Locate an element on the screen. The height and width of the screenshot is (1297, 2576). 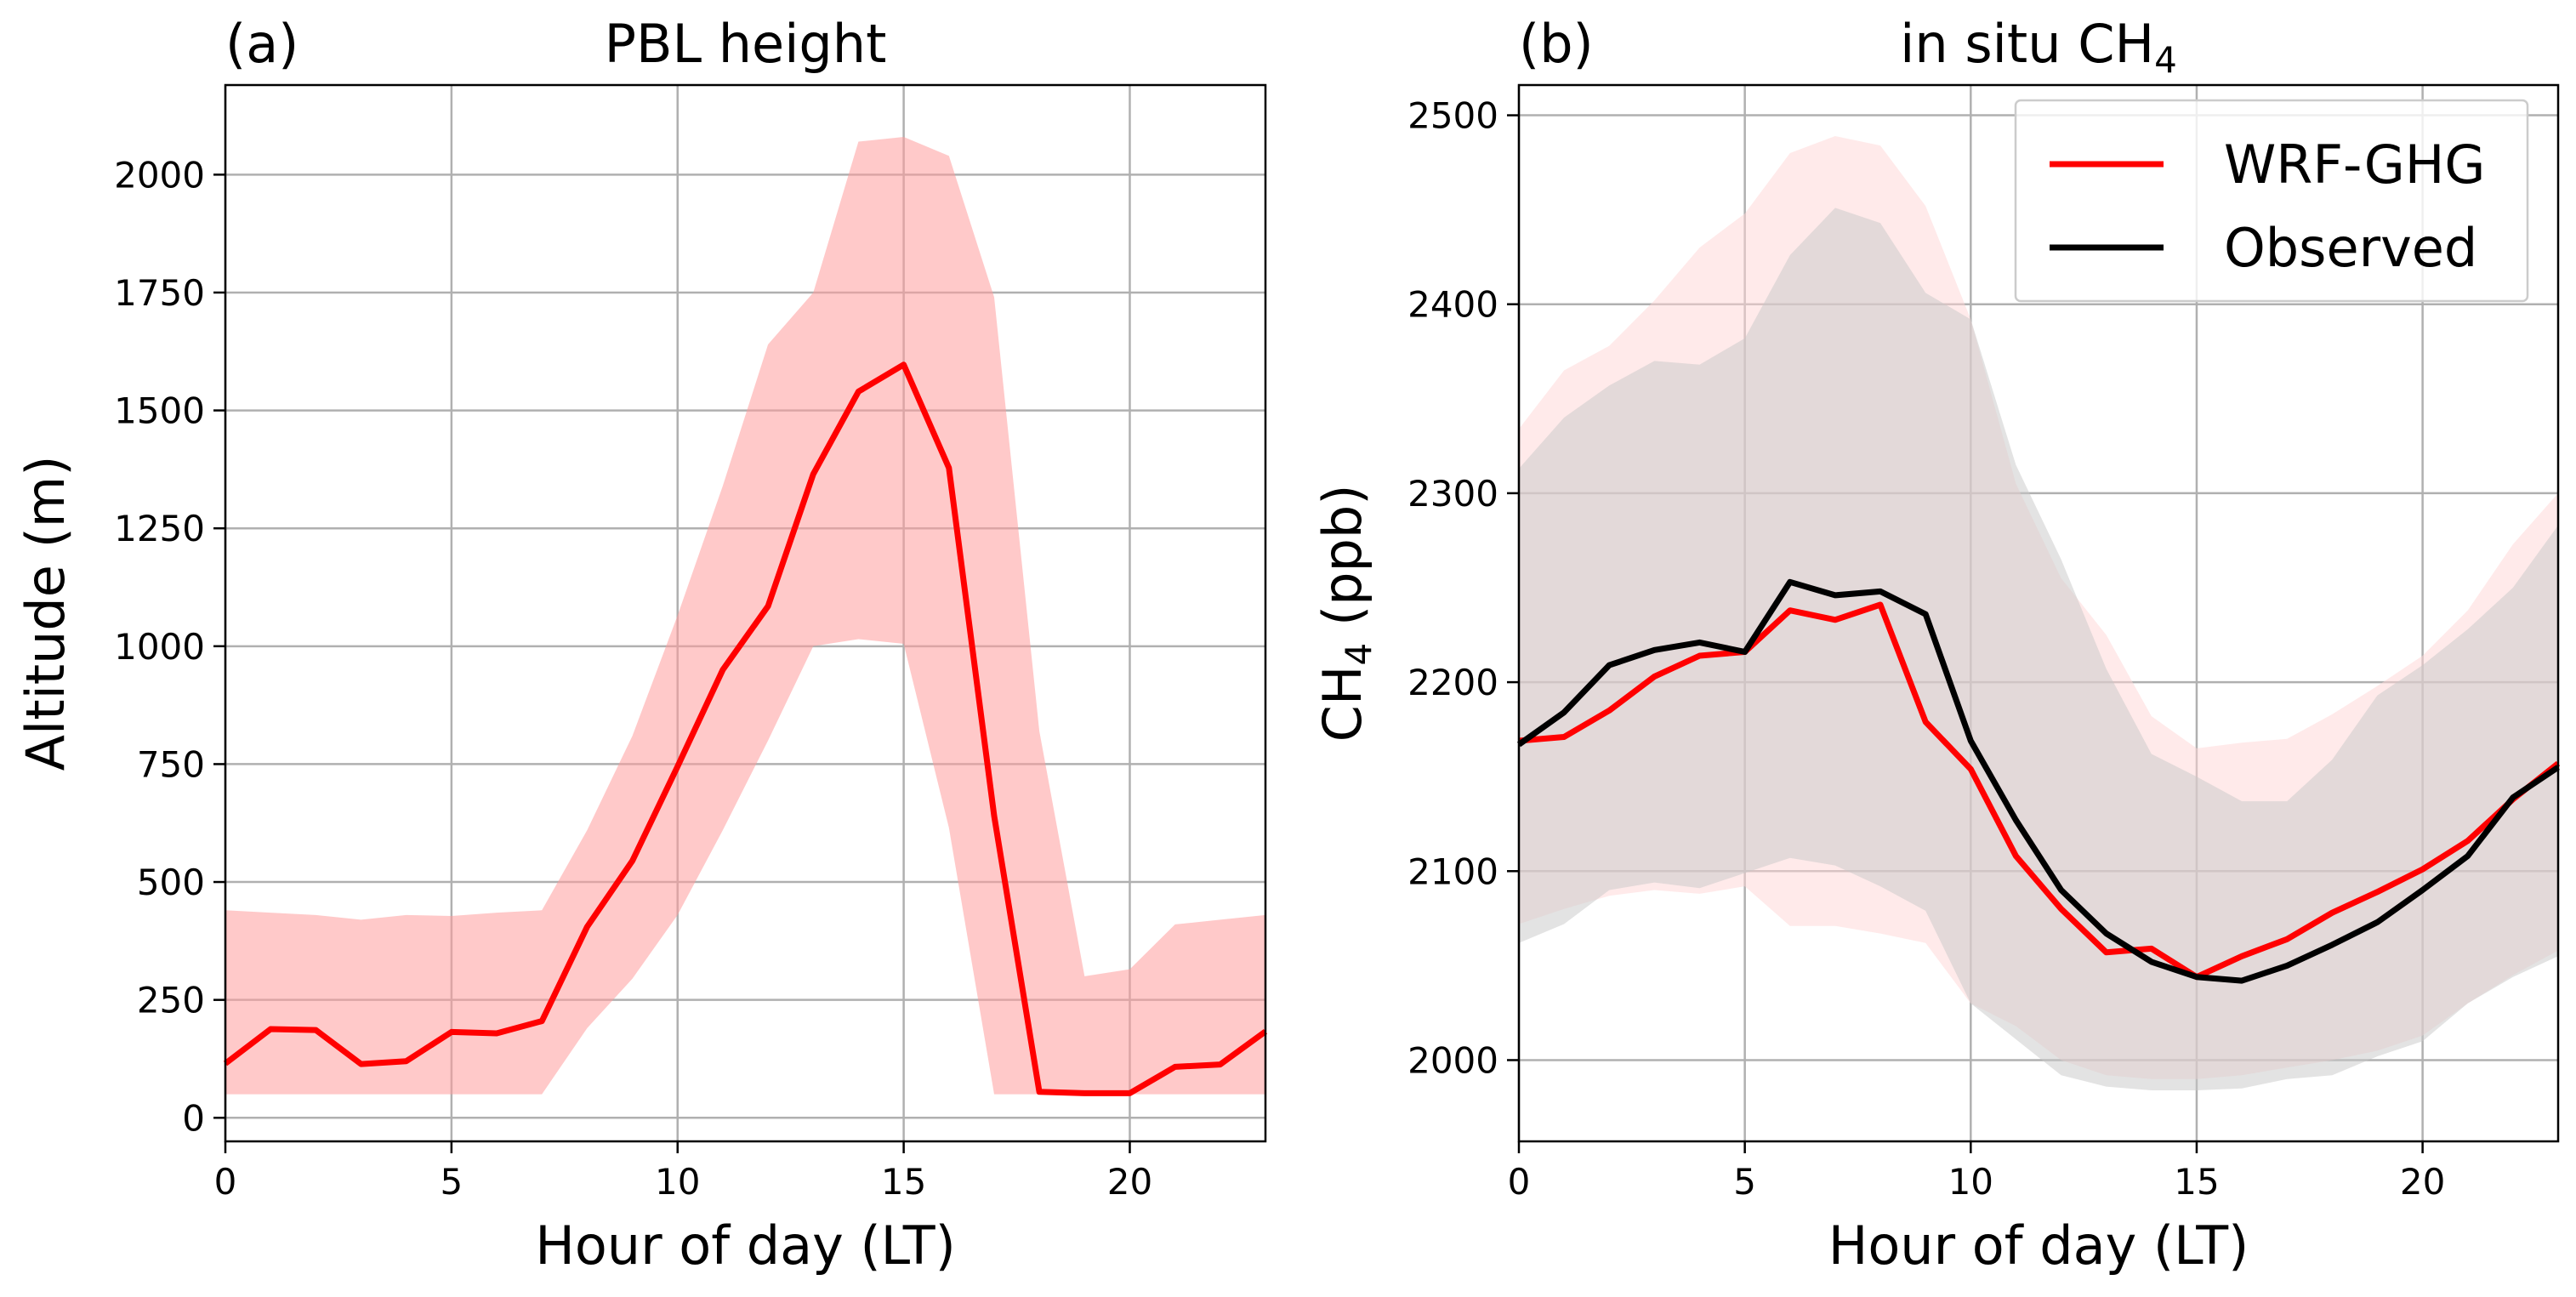
panel-b-label: (b) is located at coordinates (1556, 44).